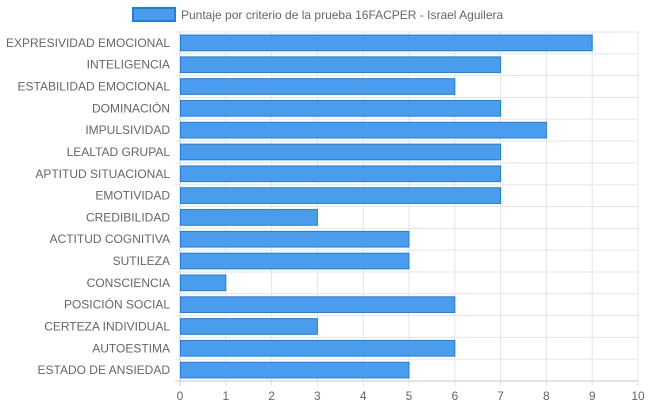  Describe the element at coordinates (110, 239) in the screenshot. I see `category-label-9: ACTITUD COGNITIVA` at that location.